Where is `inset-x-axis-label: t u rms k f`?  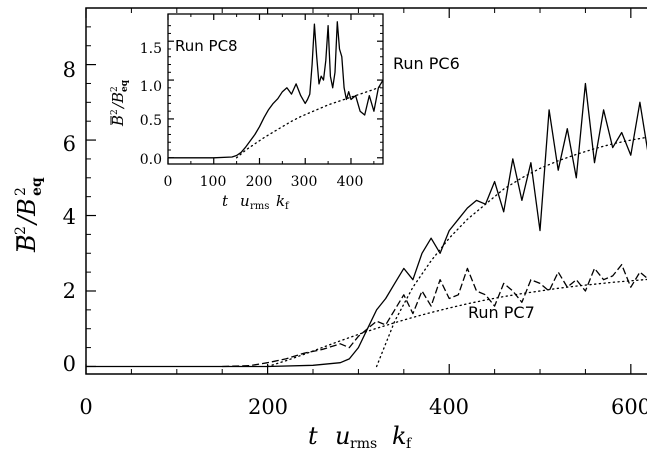
inset-x-axis-label: t u rms k f is located at coordinates (256, 202).